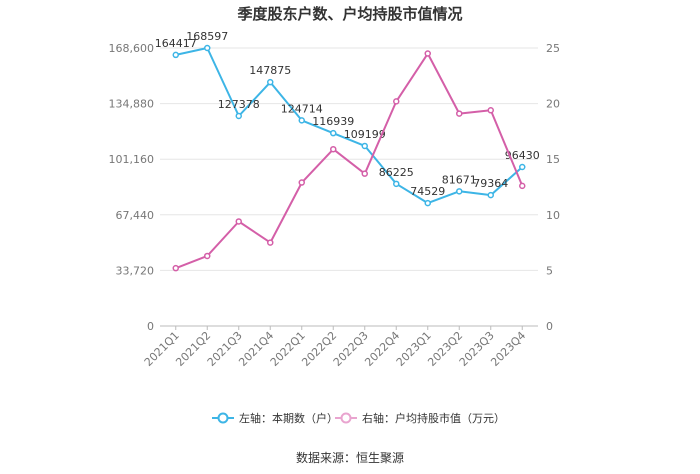 The height and width of the screenshot is (474, 700). I want to click on chart-title: 季度股东户数、户均持股市值情况, so click(349, 14).